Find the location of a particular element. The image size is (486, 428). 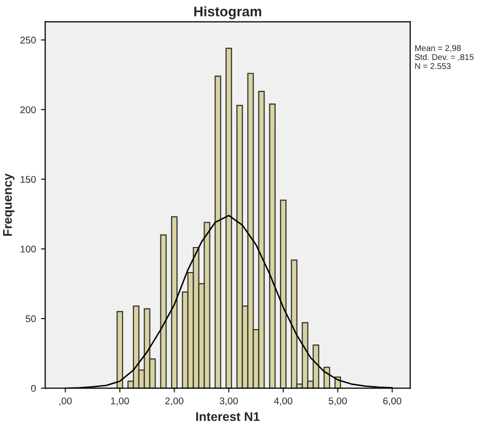

text: Mean = 2,98 Std. Dev. = ,815 N = 2.553 is located at coordinates (444, 57).